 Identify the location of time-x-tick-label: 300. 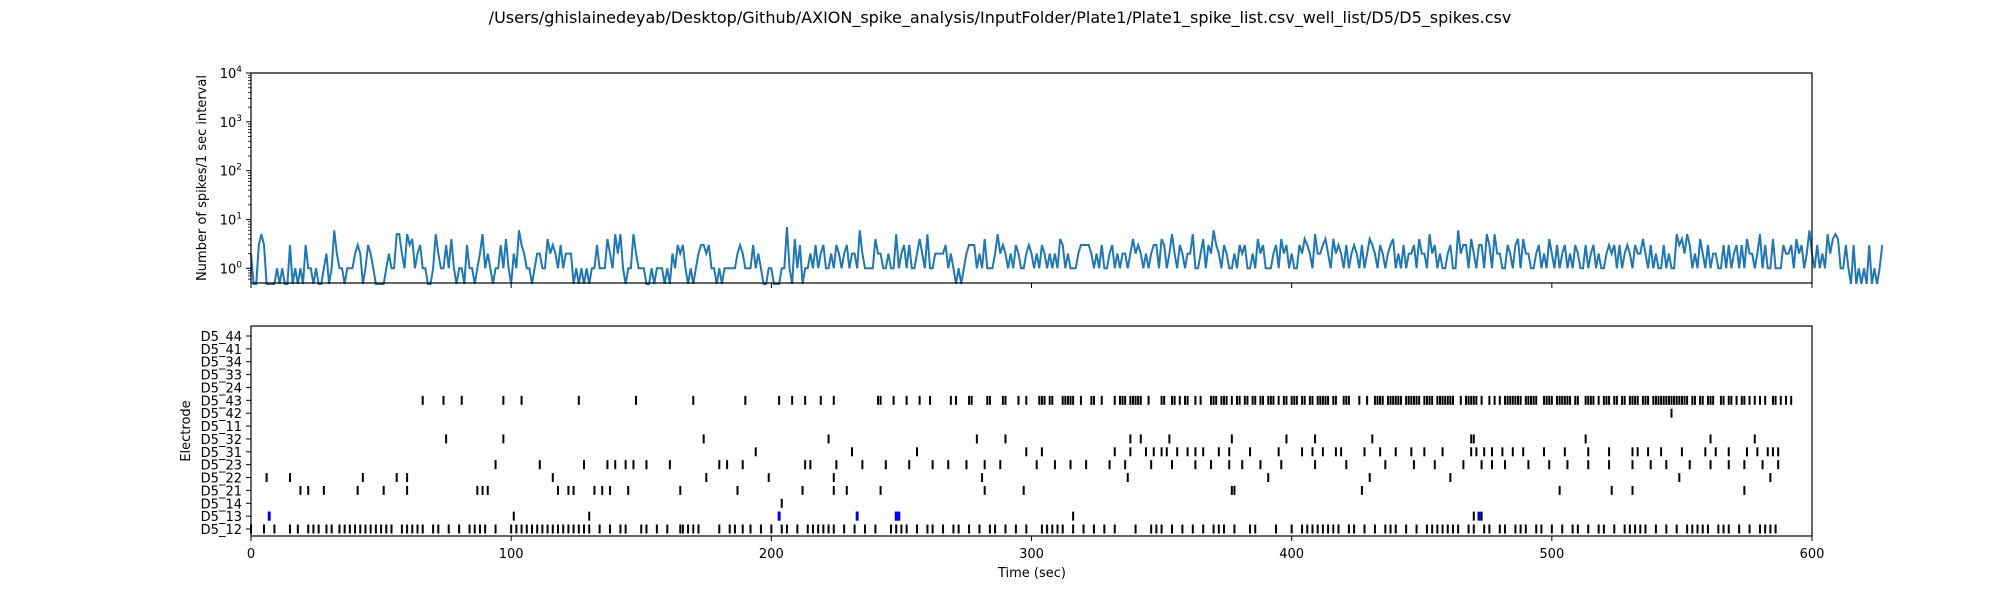
(1031, 554).